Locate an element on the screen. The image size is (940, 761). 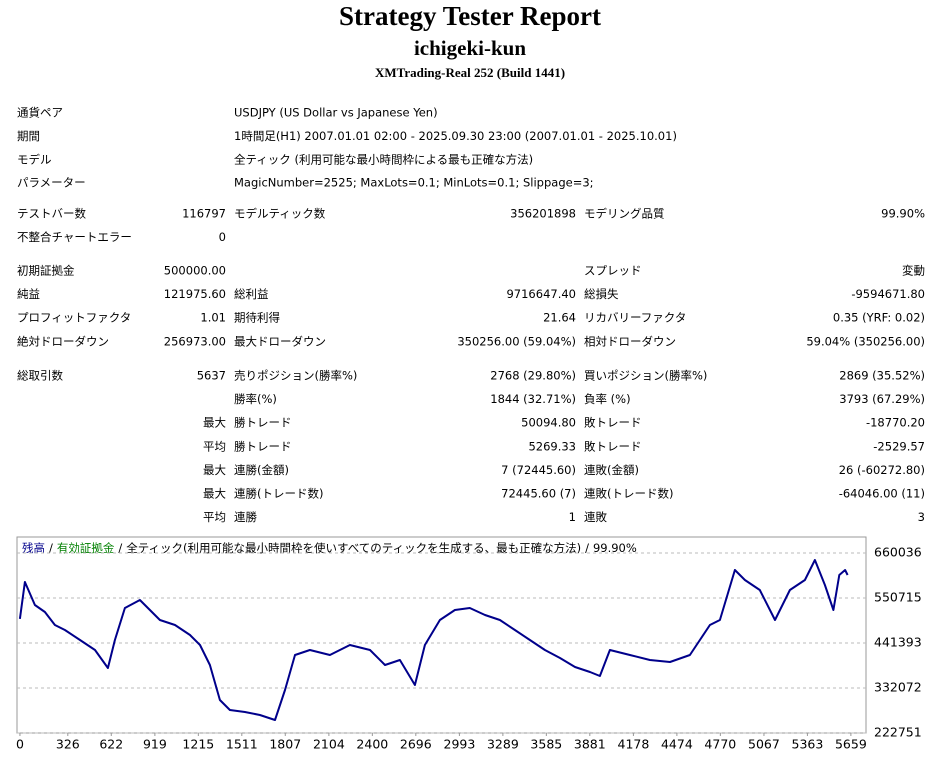
x-tick-label: 2400 is located at coordinates (372, 744).